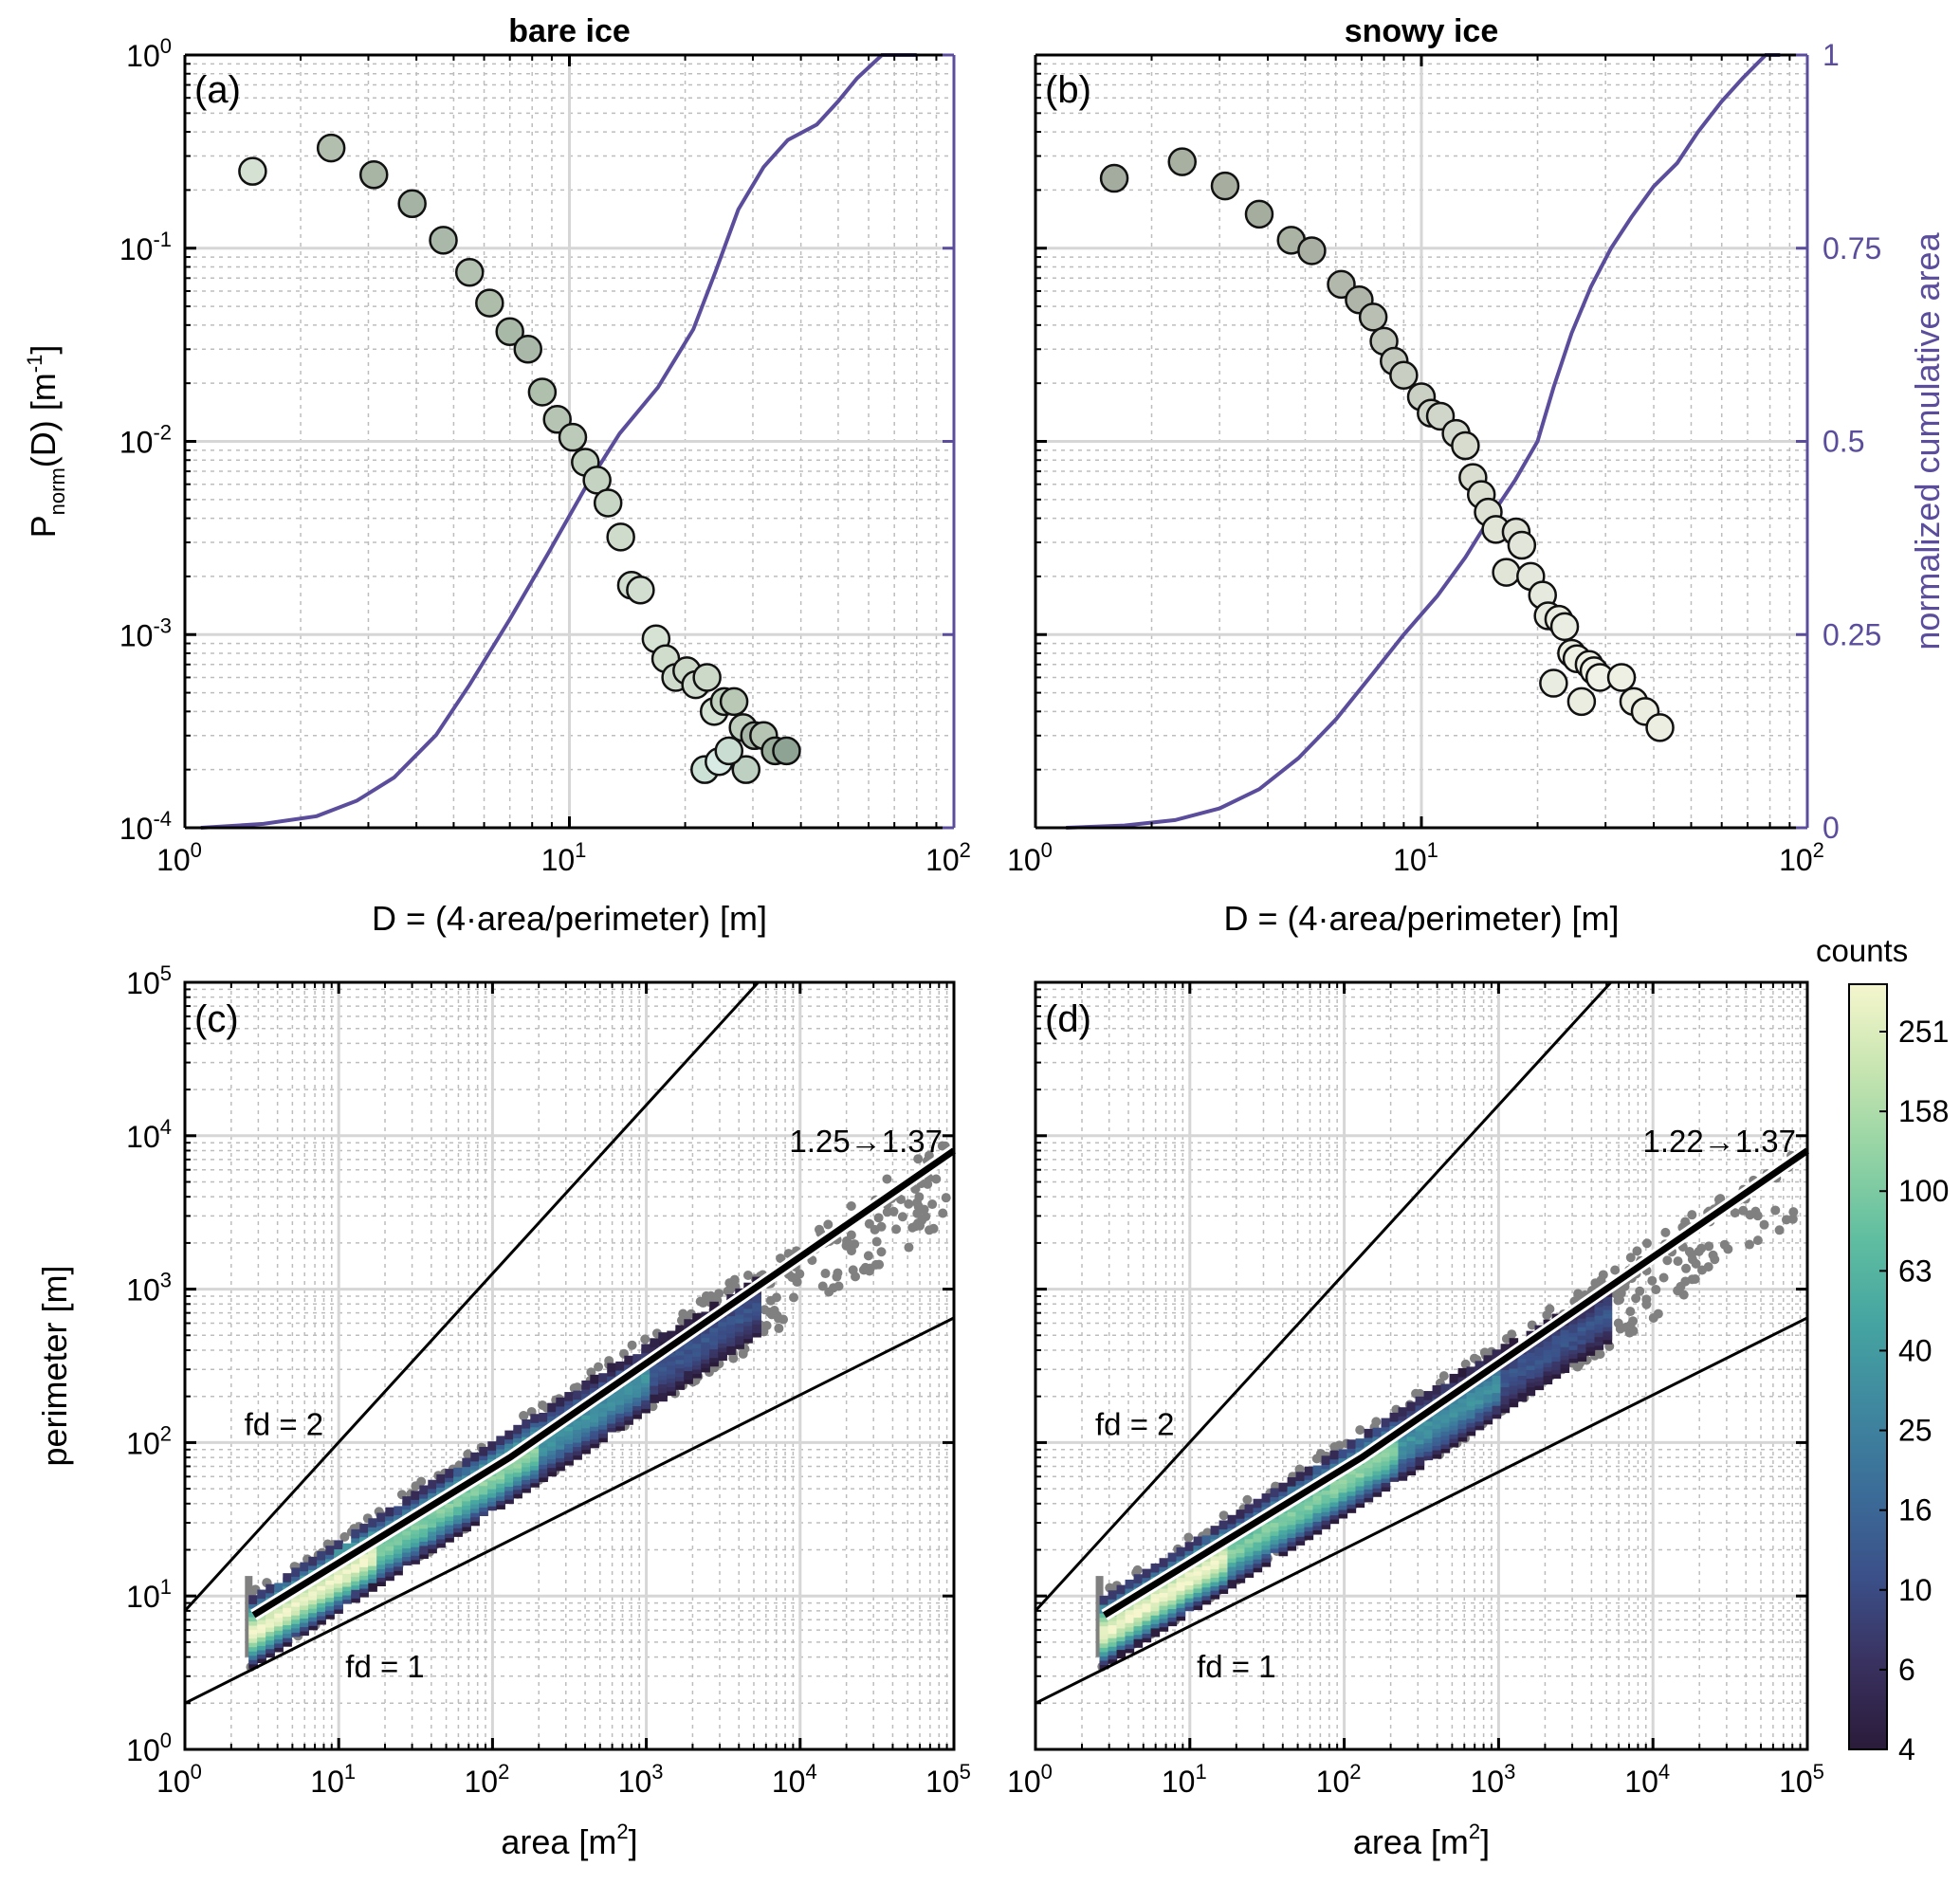 The width and height of the screenshot is (1960, 1903). I want to click on fit-exponent-label: 1.25→1.37, so click(866, 1141).